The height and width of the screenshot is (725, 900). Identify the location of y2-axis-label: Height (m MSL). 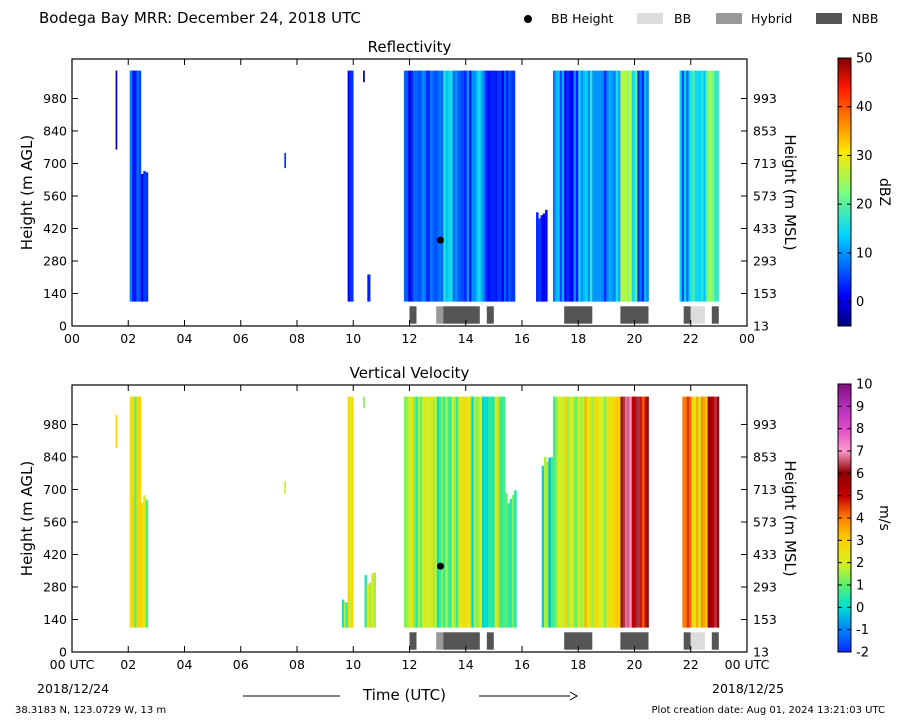
(790, 518).